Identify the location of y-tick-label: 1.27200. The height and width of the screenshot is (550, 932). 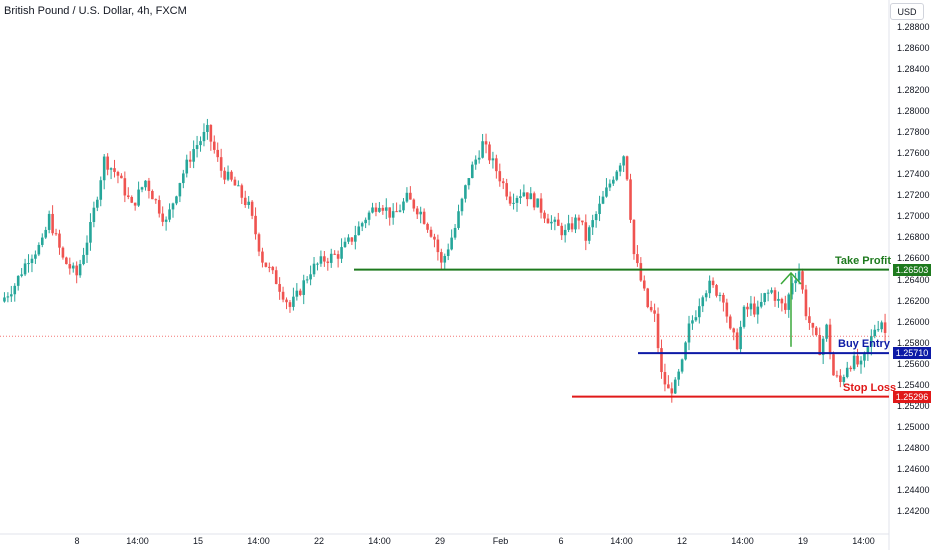
(913, 195).